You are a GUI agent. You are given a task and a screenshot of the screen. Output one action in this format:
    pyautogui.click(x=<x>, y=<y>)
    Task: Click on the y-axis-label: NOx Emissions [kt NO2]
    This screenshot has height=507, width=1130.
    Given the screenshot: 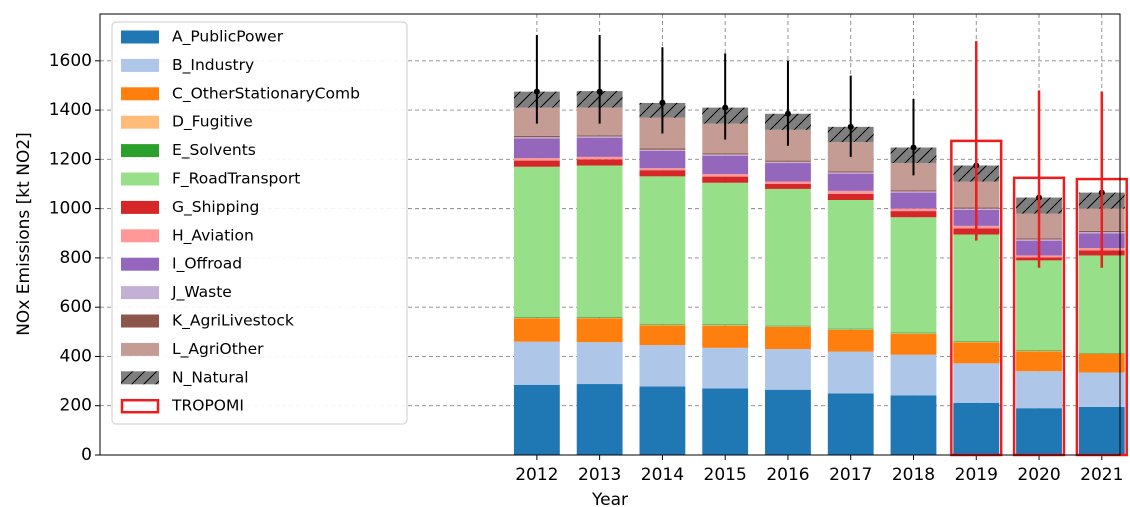 What is the action you would take?
    pyautogui.click(x=24, y=234)
    